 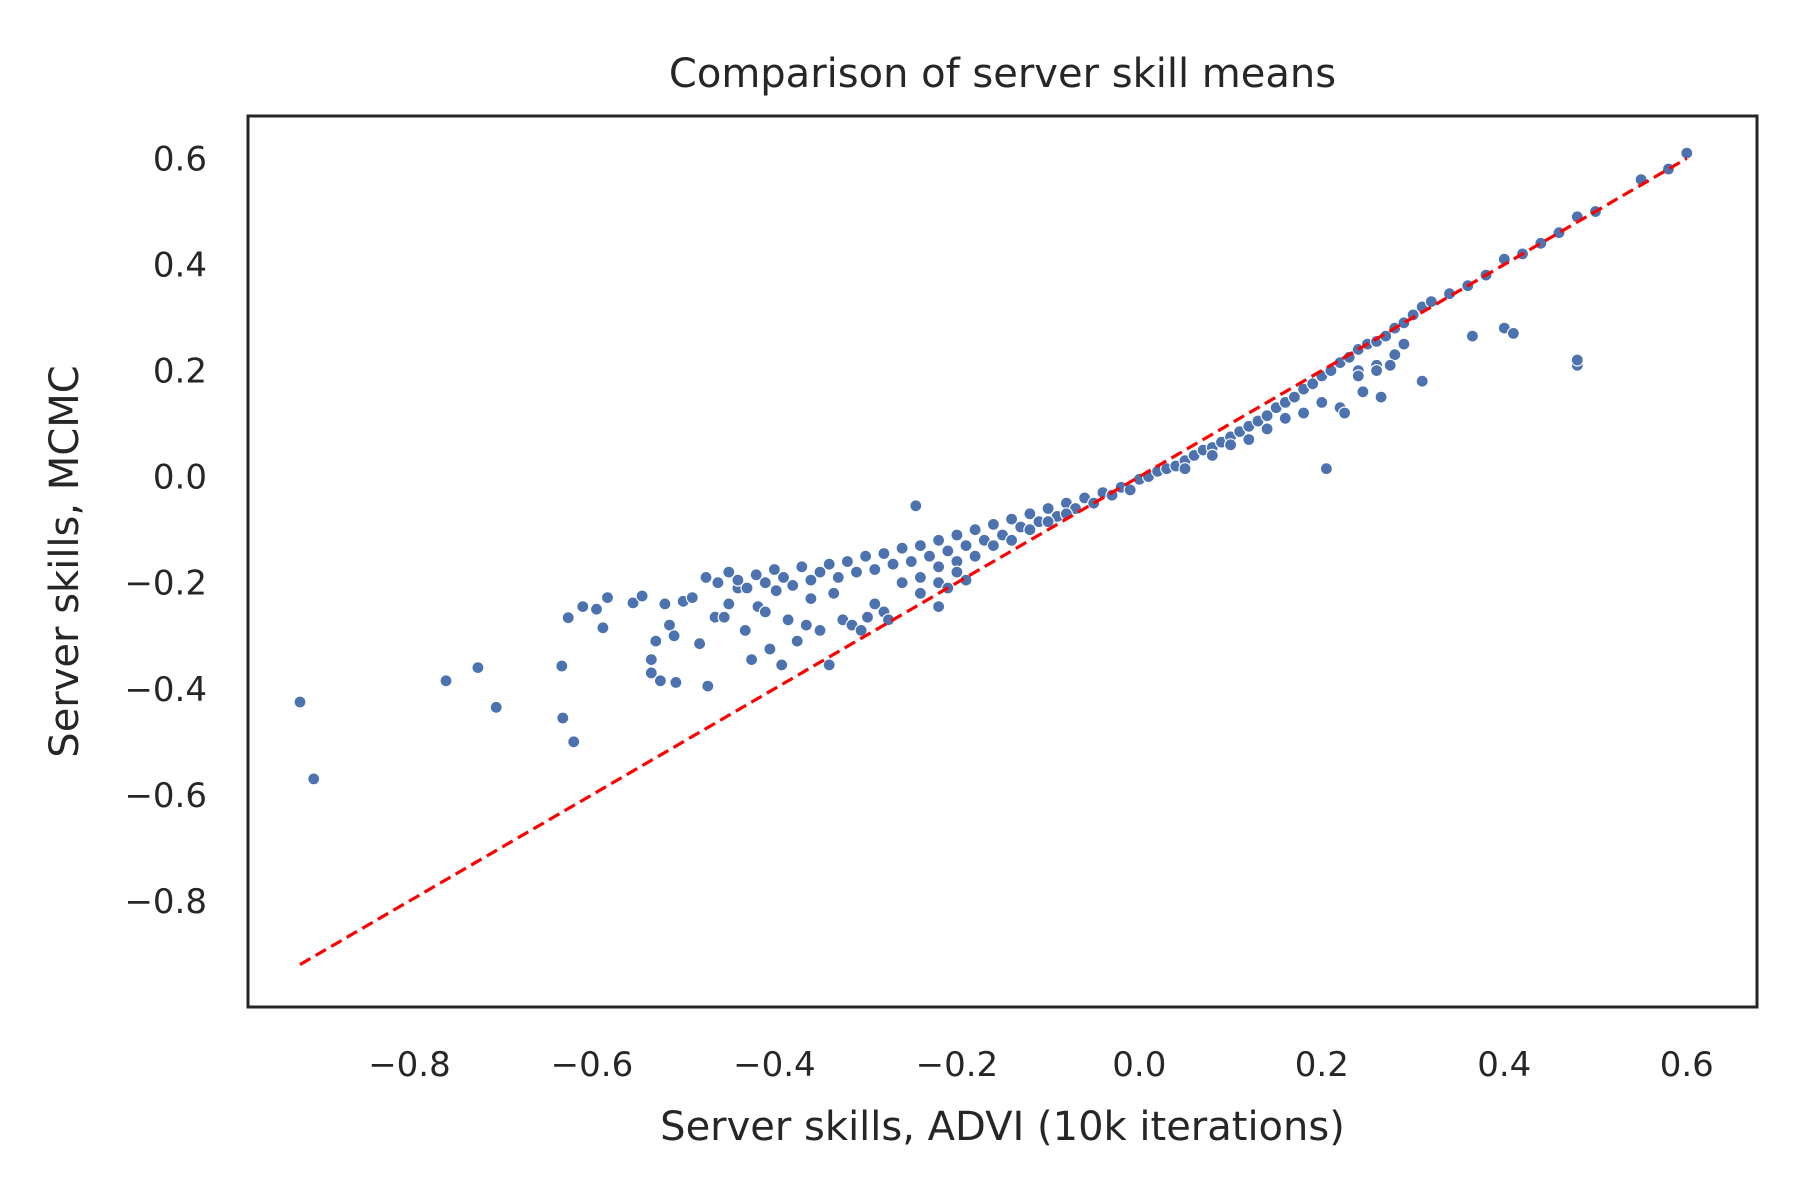 What do you see at coordinates (957, 1065) in the screenshot?
I see `x-tick-label: −0.2` at bounding box center [957, 1065].